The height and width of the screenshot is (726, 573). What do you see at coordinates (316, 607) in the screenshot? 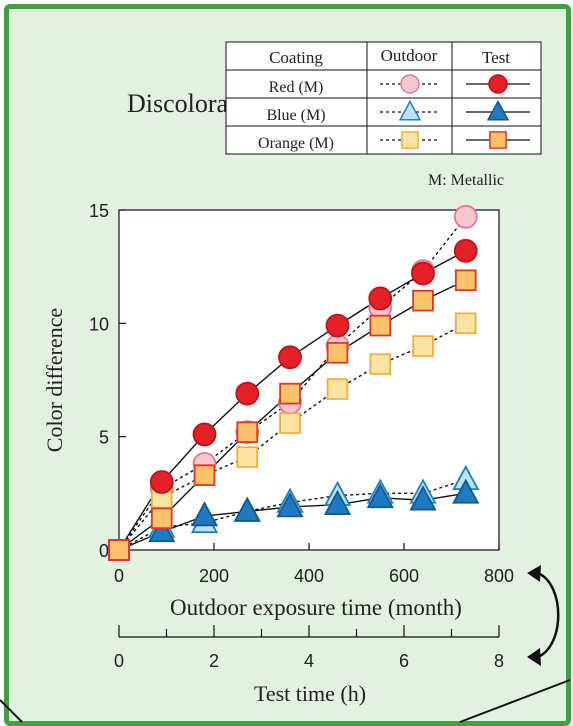
I see `x-axis-label: Outdoor exposure time (month)` at bounding box center [316, 607].